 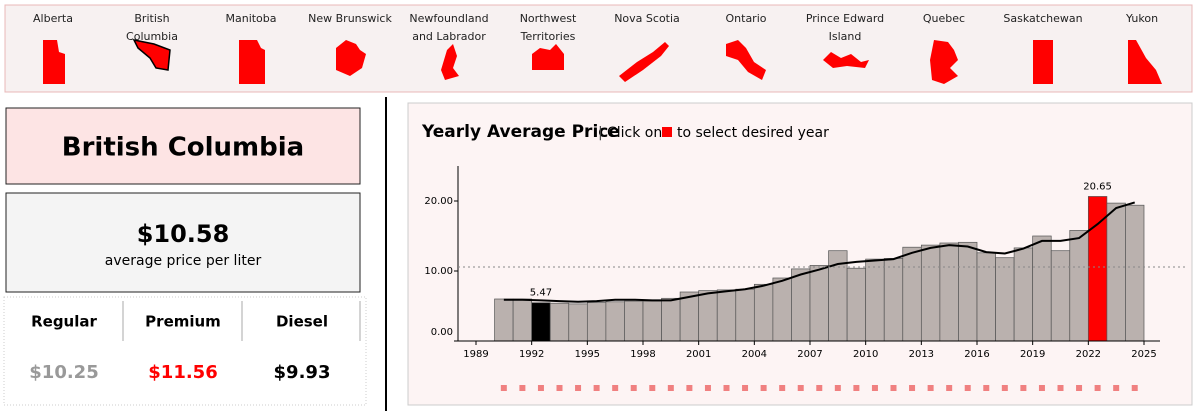 I want to click on province-name: Newfoundland, so click(x=448, y=18).